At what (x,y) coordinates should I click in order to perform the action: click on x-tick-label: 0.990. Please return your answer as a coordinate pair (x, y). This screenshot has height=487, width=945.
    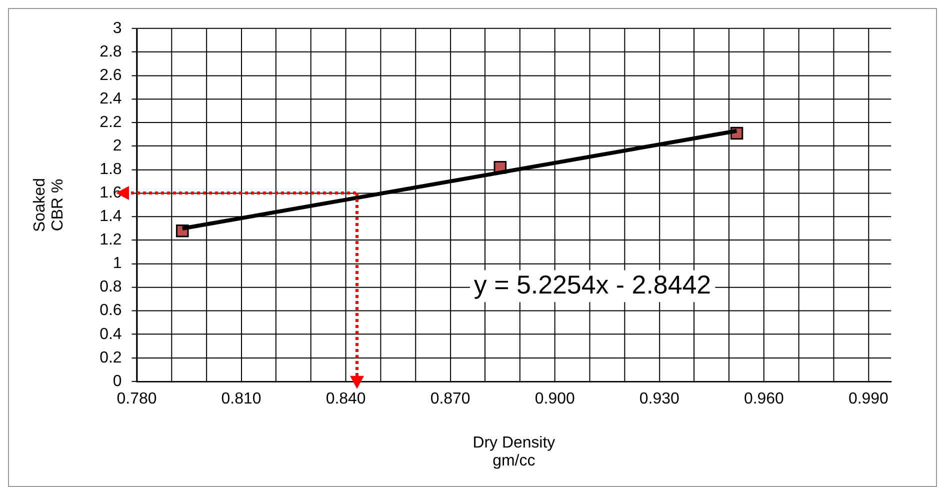
    Looking at the image, I should click on (868, 399).